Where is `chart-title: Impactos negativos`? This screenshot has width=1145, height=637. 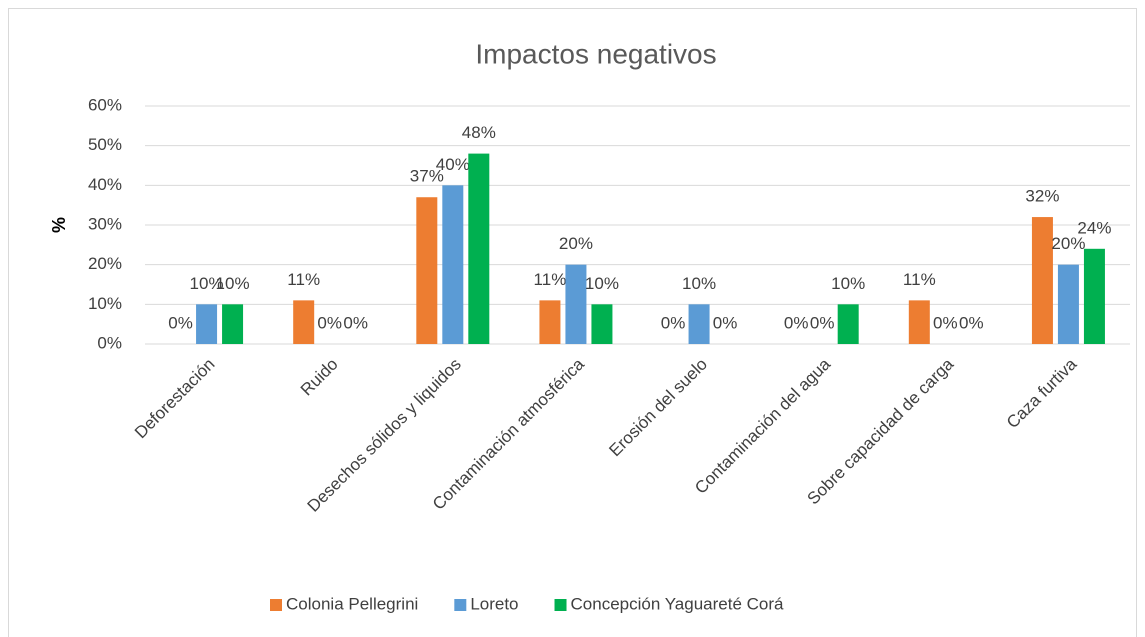
chart-title: Impactos negativos is located at coordinates (595, 53).